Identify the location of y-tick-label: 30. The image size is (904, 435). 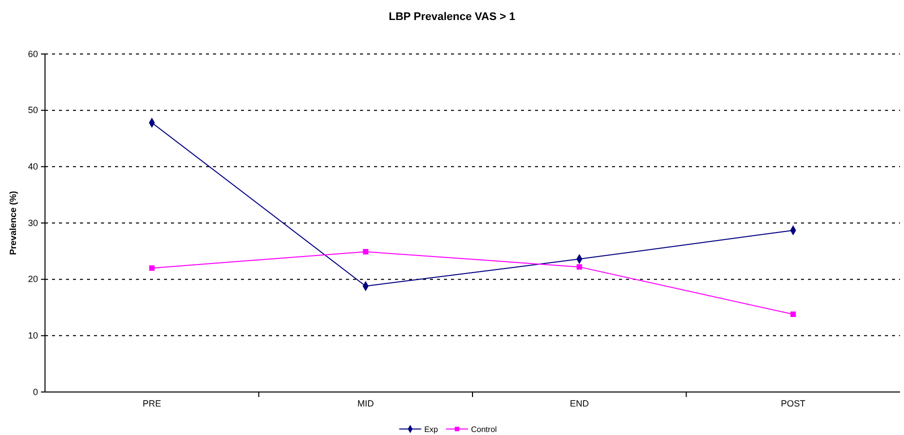
(33, 223).